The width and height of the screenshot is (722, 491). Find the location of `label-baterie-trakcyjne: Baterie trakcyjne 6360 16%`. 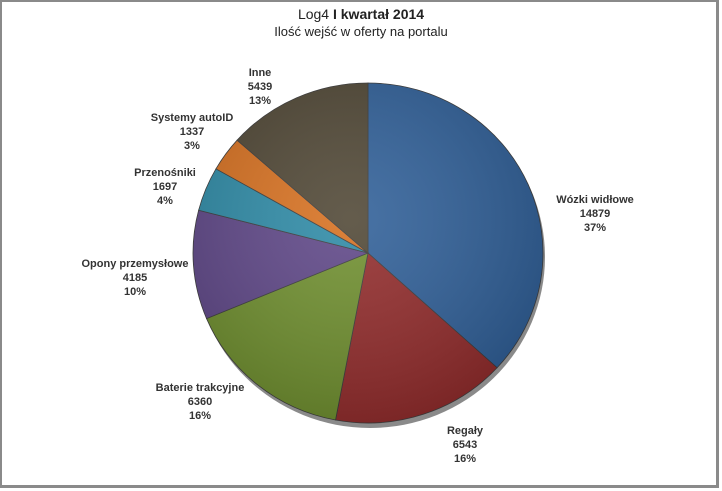

label-baterie-trakcyjne: Baterie trakcyjne 6360 16% is located at coordinates (200, 402).